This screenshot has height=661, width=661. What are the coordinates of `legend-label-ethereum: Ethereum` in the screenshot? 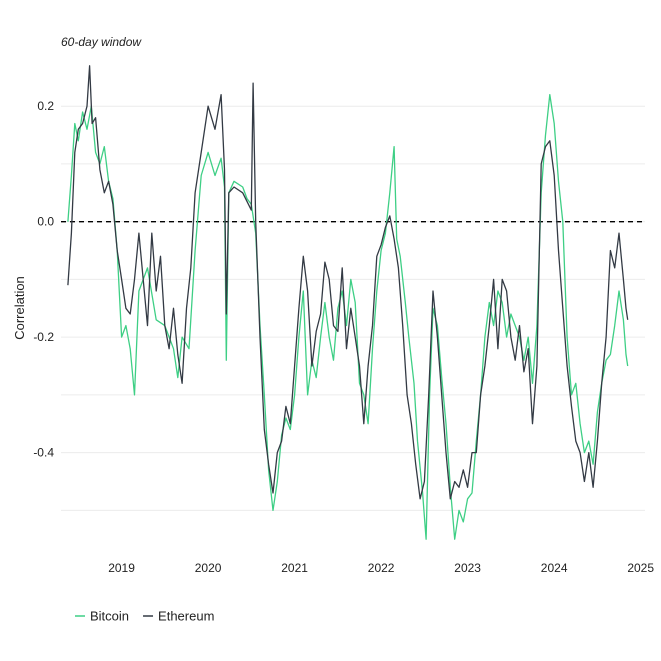 It's located at (186, 616).